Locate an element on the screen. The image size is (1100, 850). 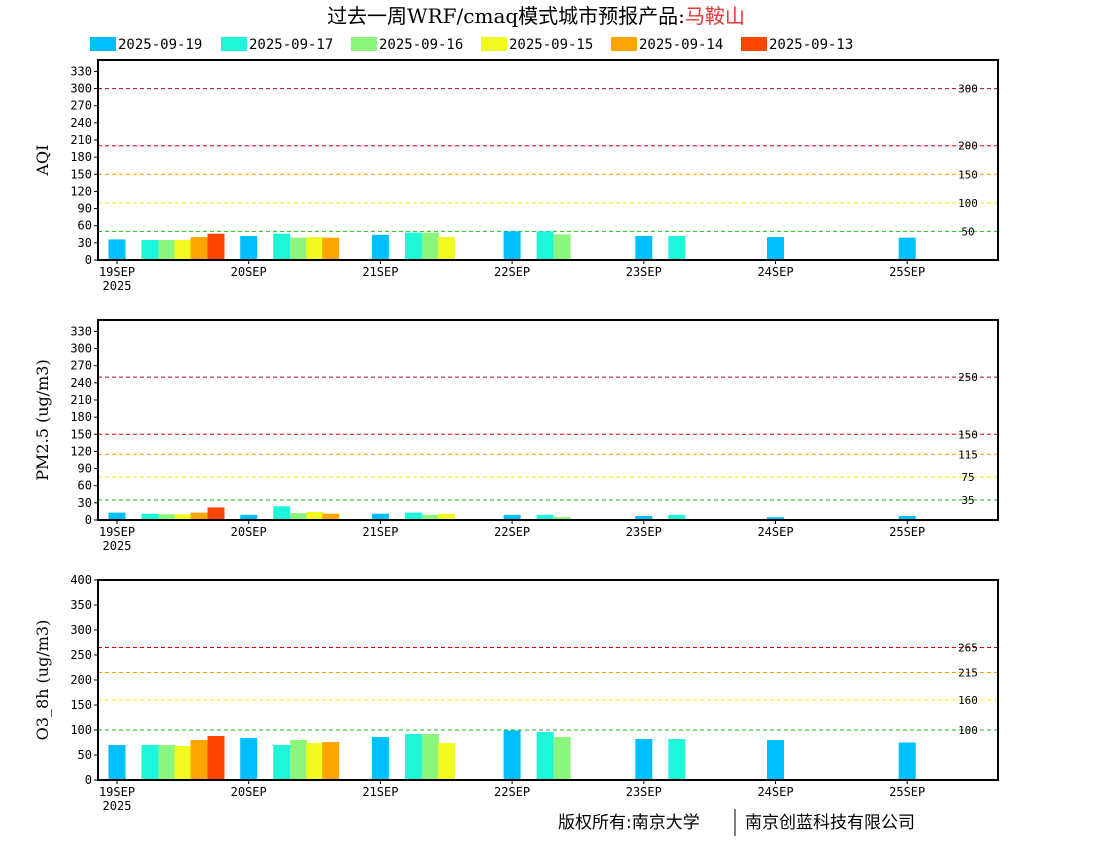
legend-label: 2025-09-19 is located at coordinates (160, 45).